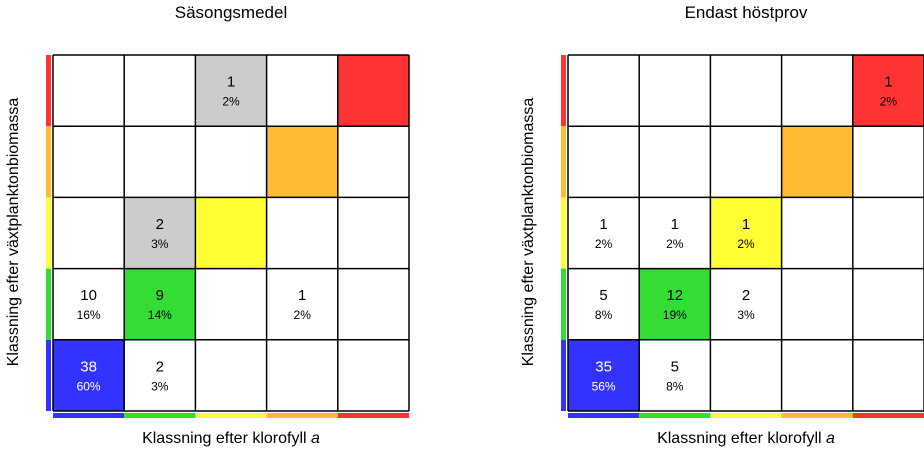  What do you see at coordinates (231, 12) in the screenshot?
I see `chart-title: Säsongsmedel` at bounding box center [231, 12].